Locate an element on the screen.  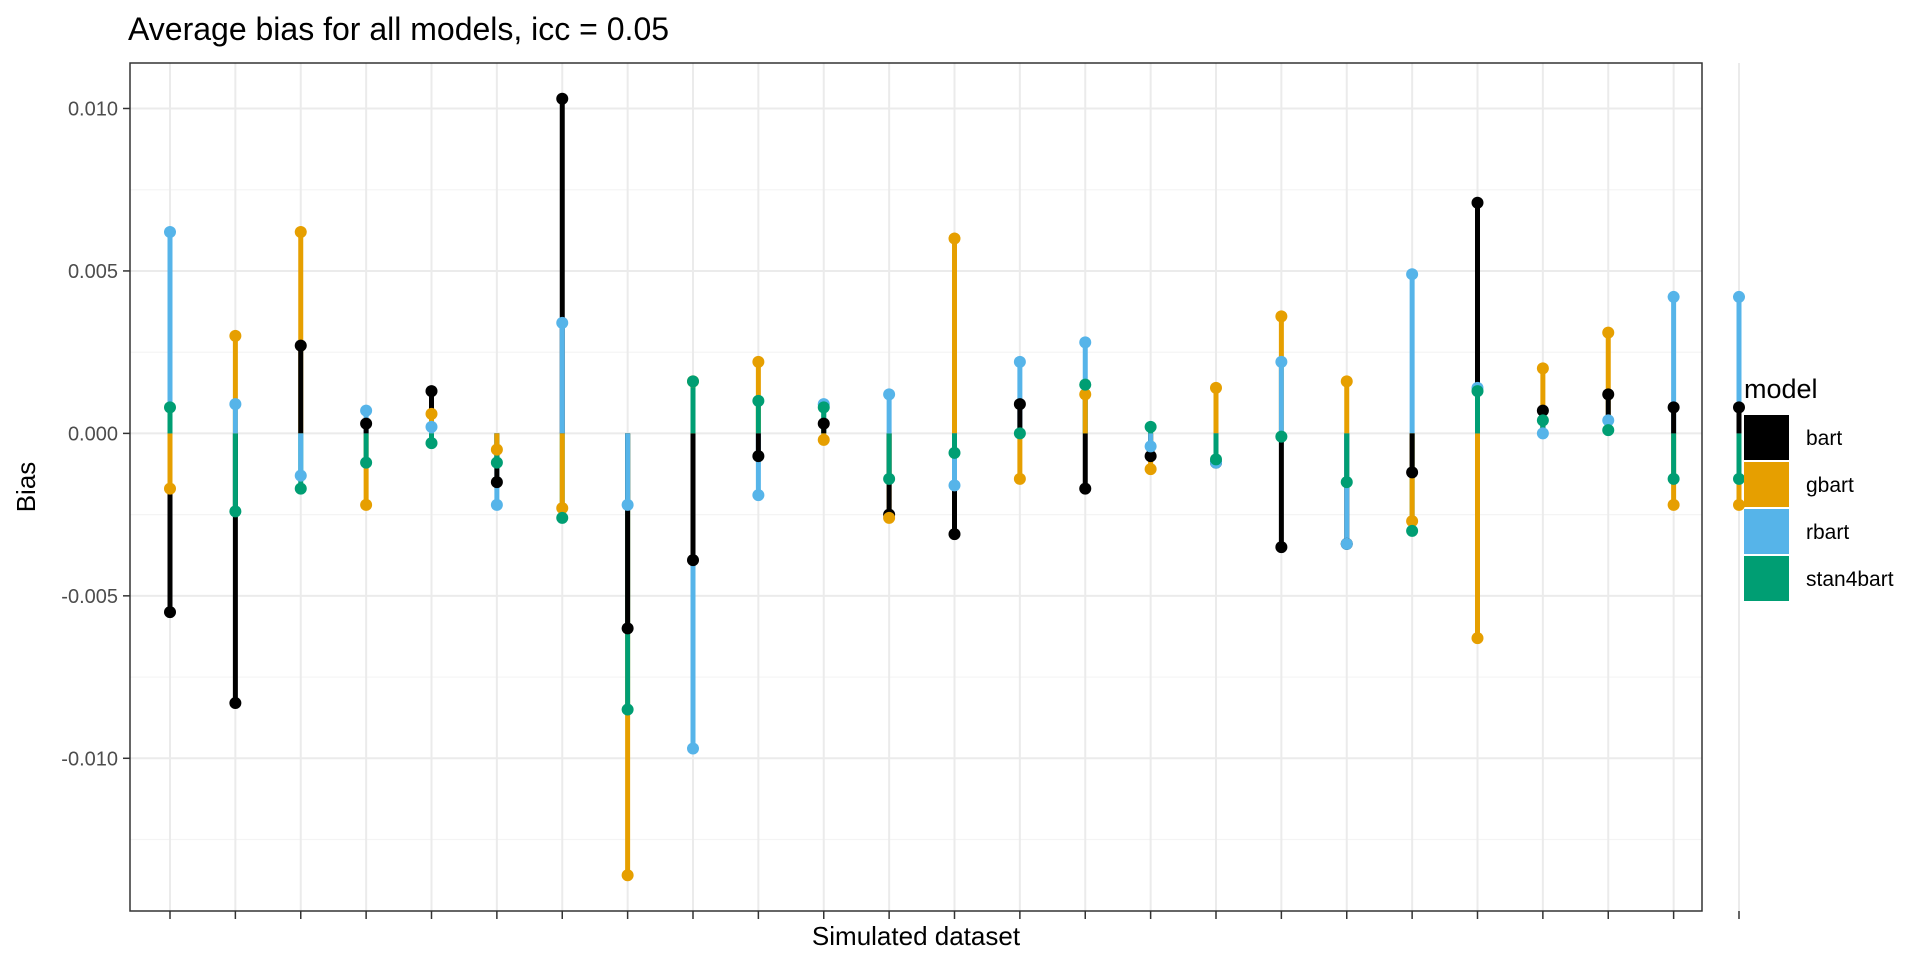
legend: model bart gbart rbart stan4bart is located at coordinates (1819, 487).